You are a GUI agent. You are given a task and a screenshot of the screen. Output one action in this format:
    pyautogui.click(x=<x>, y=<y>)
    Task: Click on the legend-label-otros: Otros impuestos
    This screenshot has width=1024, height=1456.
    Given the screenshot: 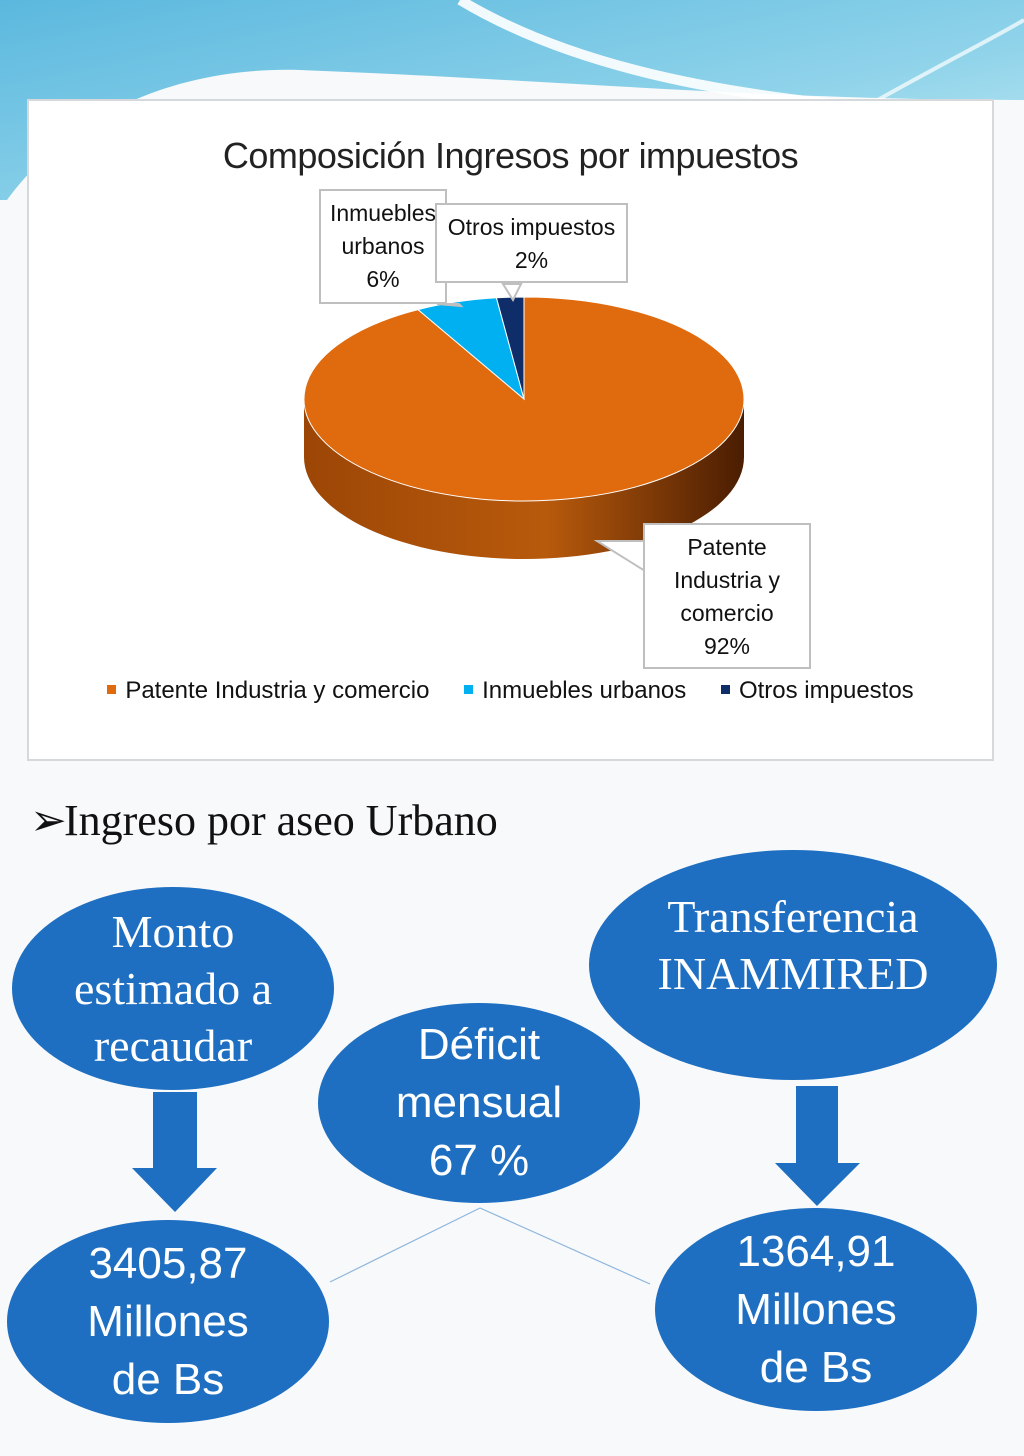 What is the action you would take?
    pyautogui.click(x=826, y=690)
    